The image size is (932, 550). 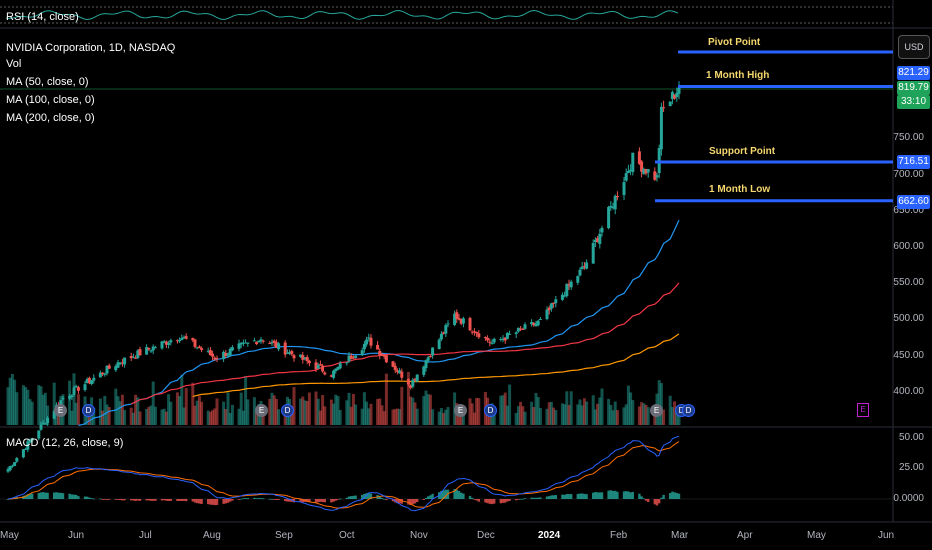 What do you see at coordinates (738, 75) in the screenshot?
I see `month-high-label: 1 Month High` at bounding box center [738, 75].